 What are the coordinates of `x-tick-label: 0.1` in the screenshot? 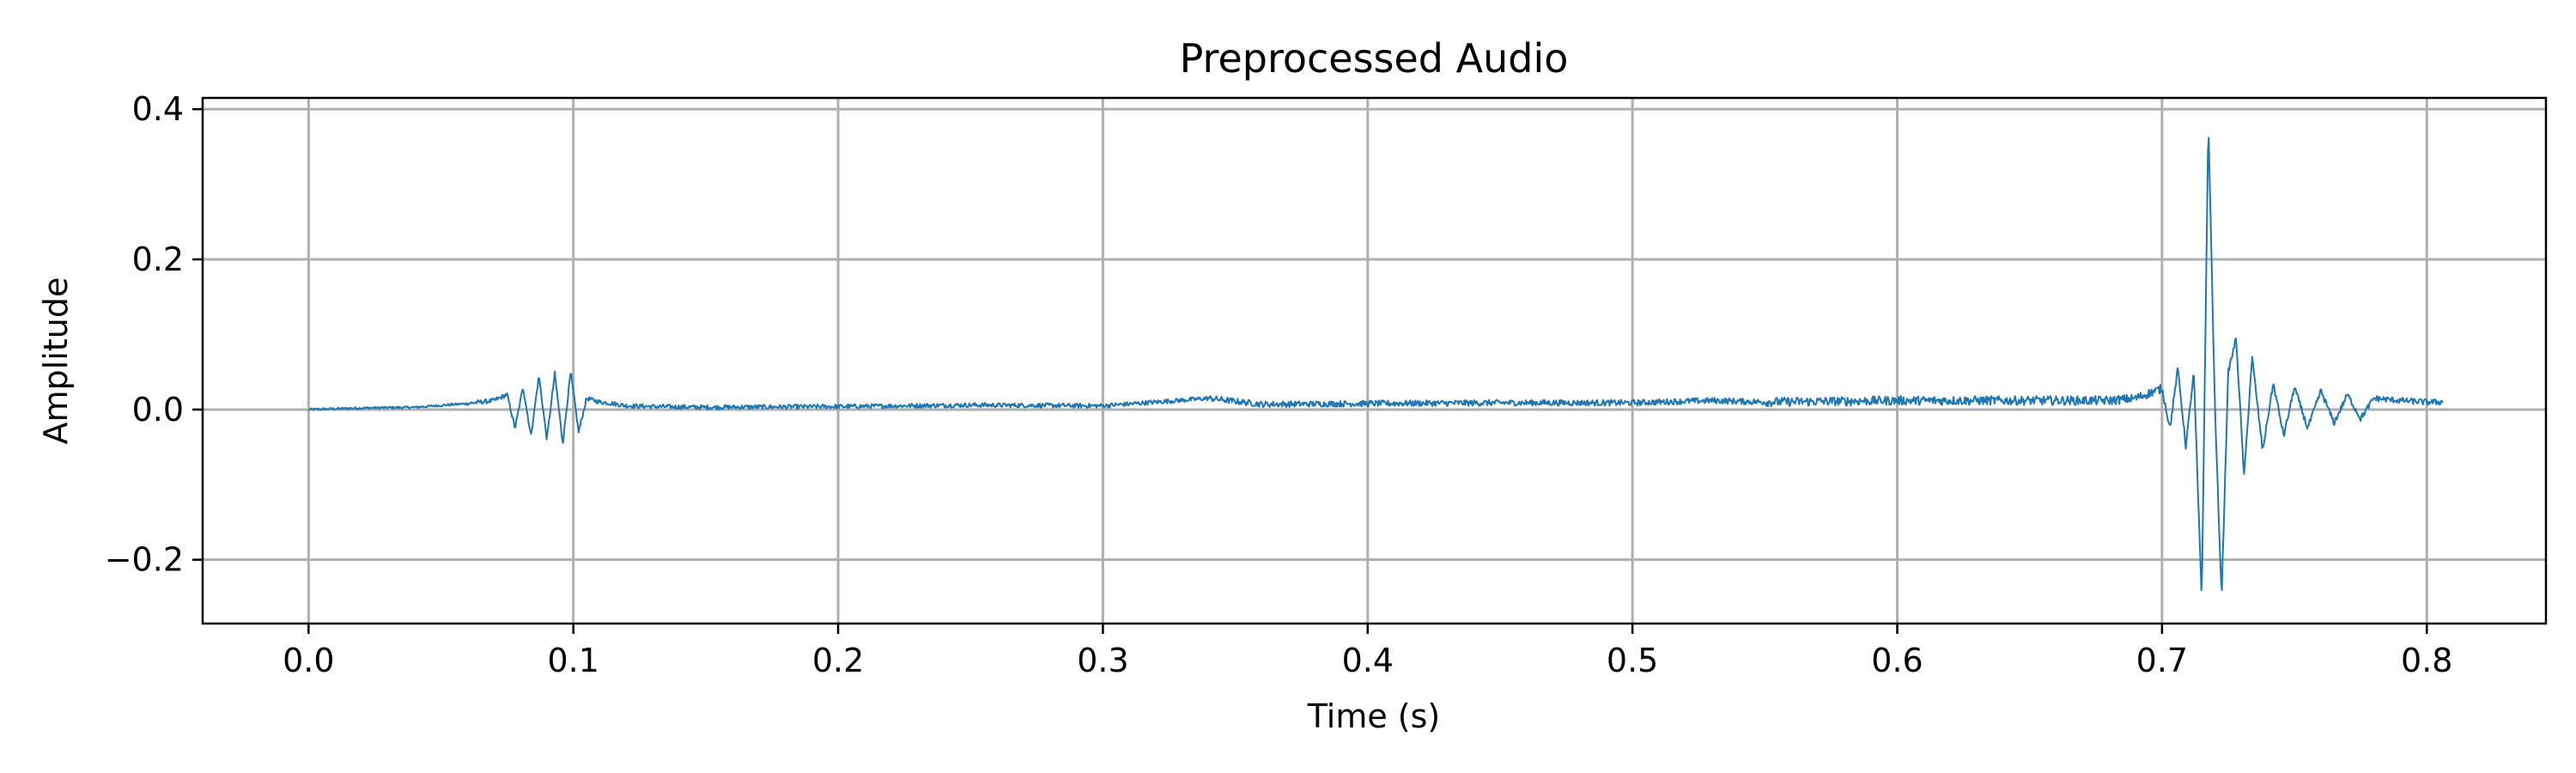 It's located at (572, 660).